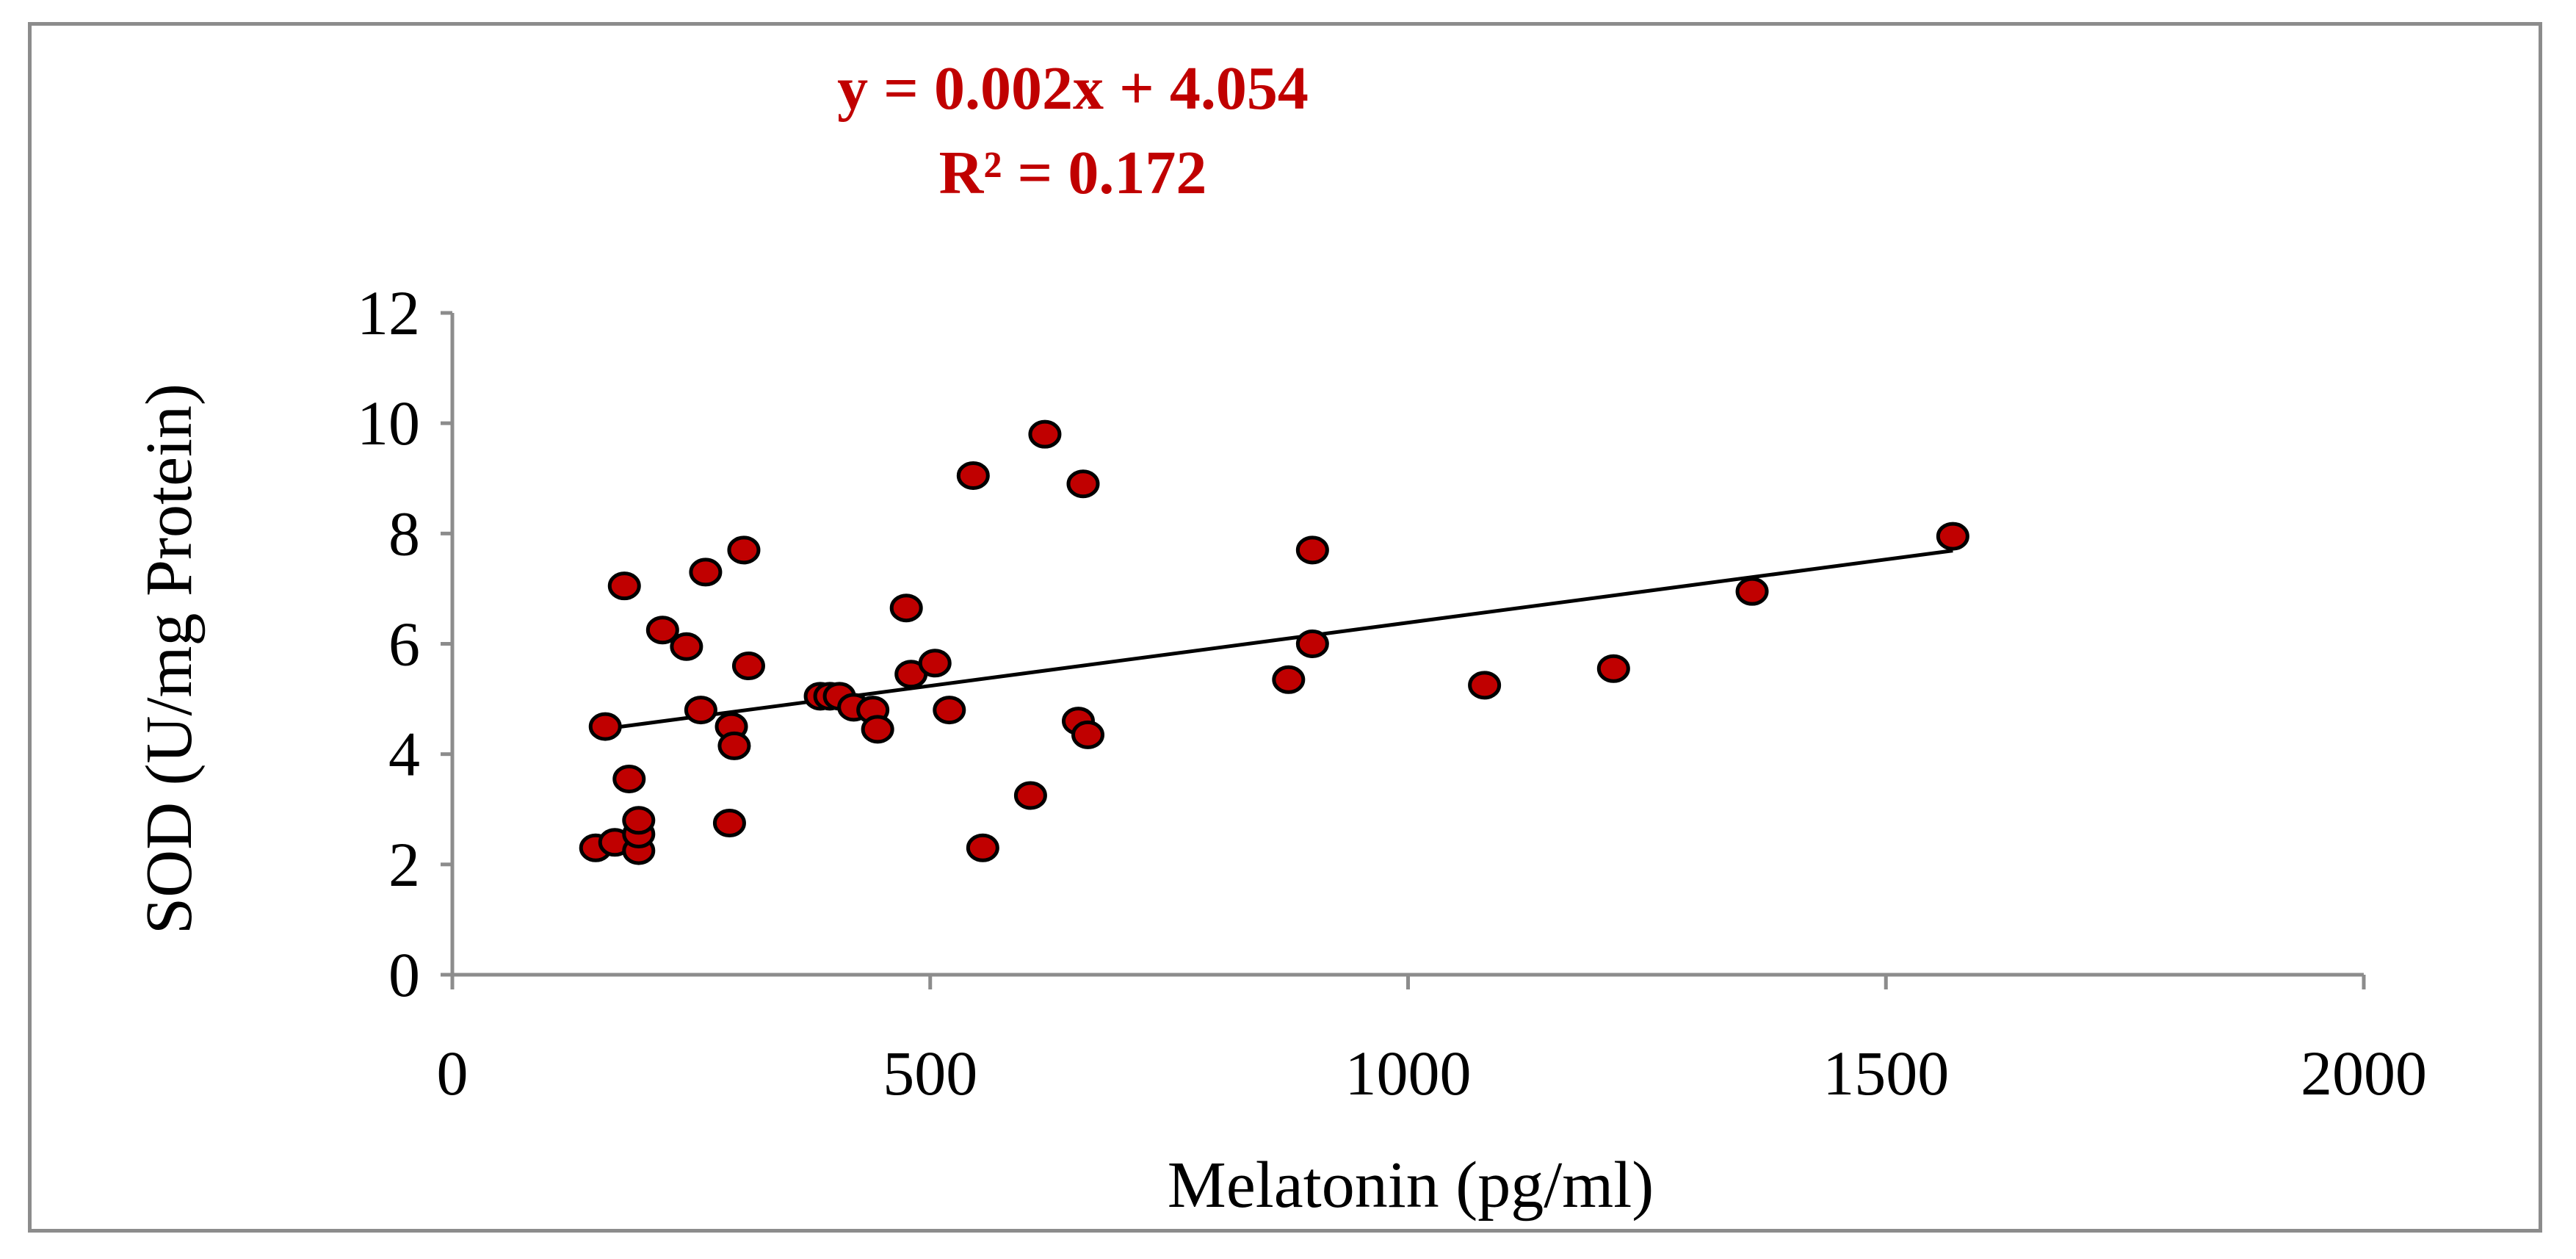 The width and height of the screenshot is (2576, 1259). Describe the element at coordinates (404, 974) in the screenshot. I see `y-tick-label: 0` at that location.